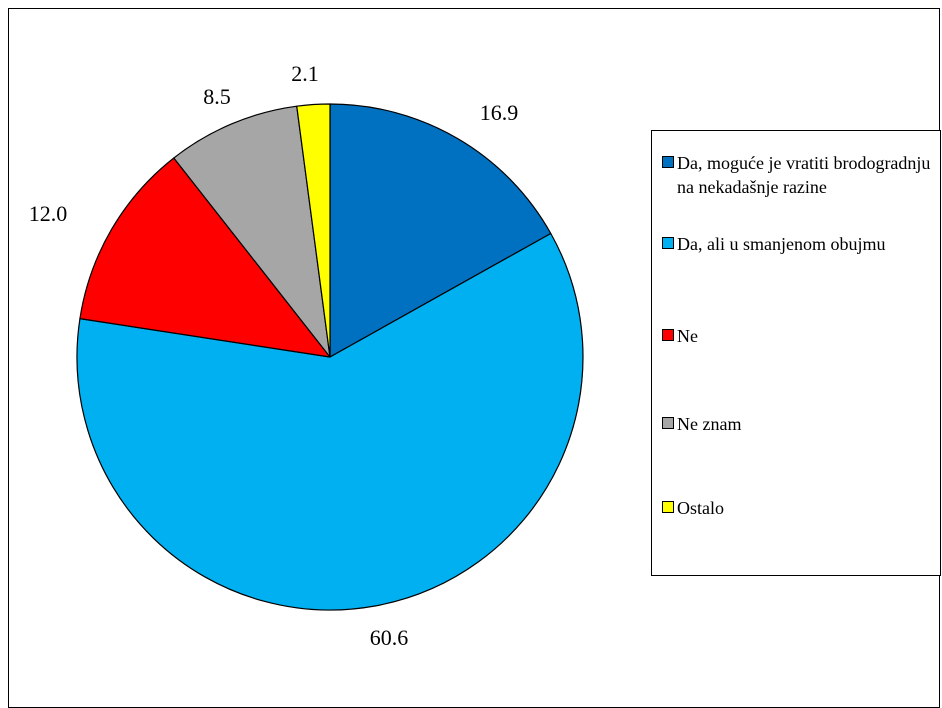  What do you see at coordinates (217, 96) in the screenshot?
I see `data-label-slice-4: 8.5` at bounding box center [217, 96].